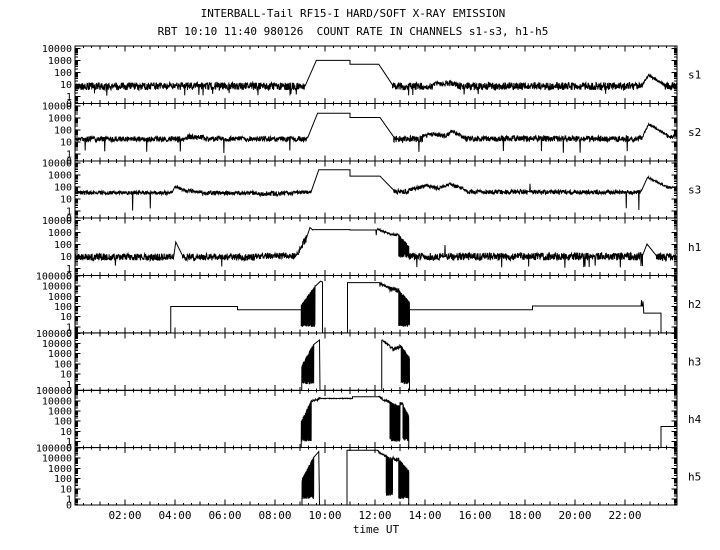  I want to click on channel-label: h1, so click(694, 247).